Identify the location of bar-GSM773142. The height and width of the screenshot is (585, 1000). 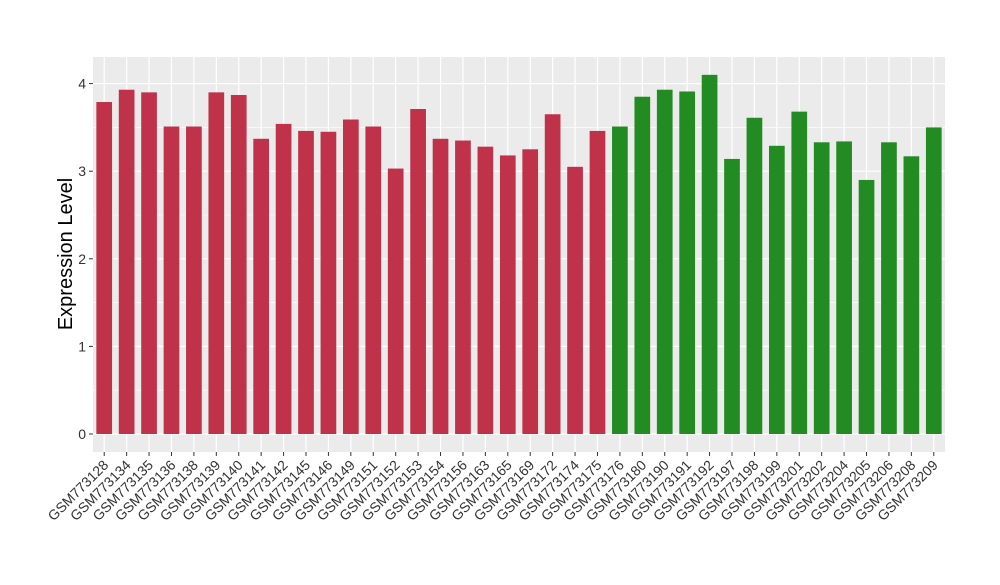
(283, 279).